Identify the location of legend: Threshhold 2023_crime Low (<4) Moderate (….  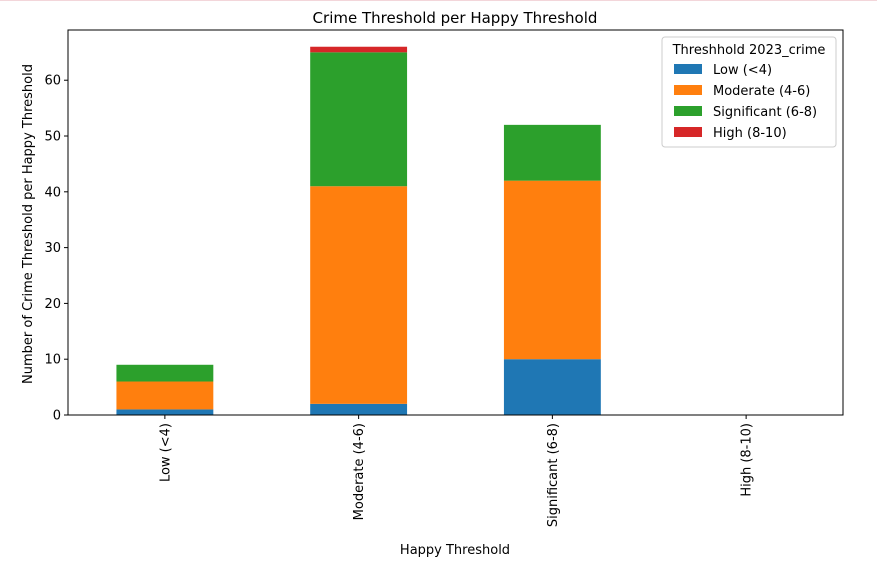
(749, 92).